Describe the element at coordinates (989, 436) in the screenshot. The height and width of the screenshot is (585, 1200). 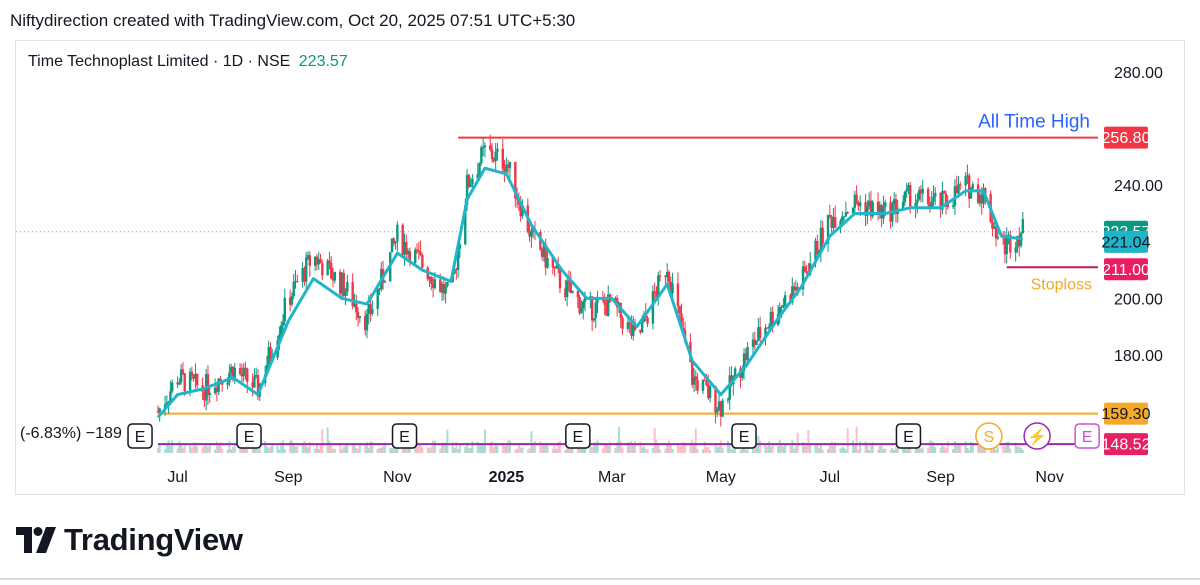
I see `split-event-icon` at that location.